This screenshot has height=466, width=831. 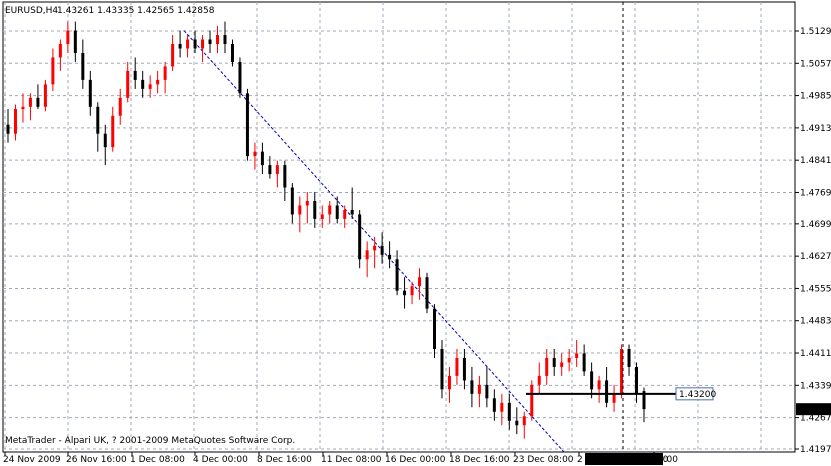 I want to click on hline-label: 1.43200, so click(x=697, y=395).